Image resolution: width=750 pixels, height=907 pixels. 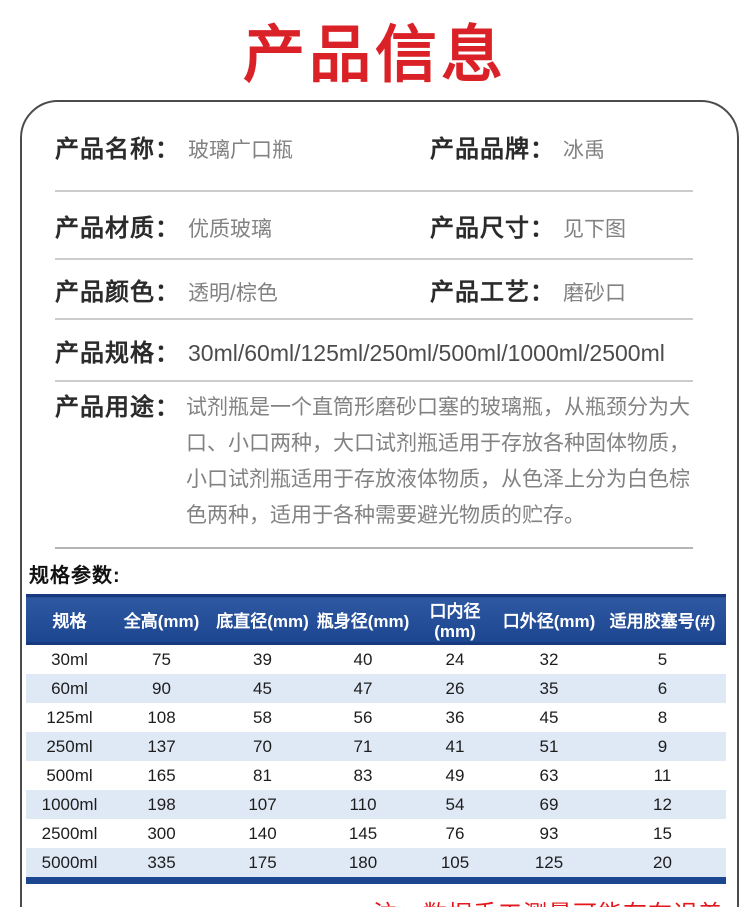 What do you see at coordinates (492, 149) in the screenshot?
I see `field-label: 产品品牌：` at bounding box center [492, 149].